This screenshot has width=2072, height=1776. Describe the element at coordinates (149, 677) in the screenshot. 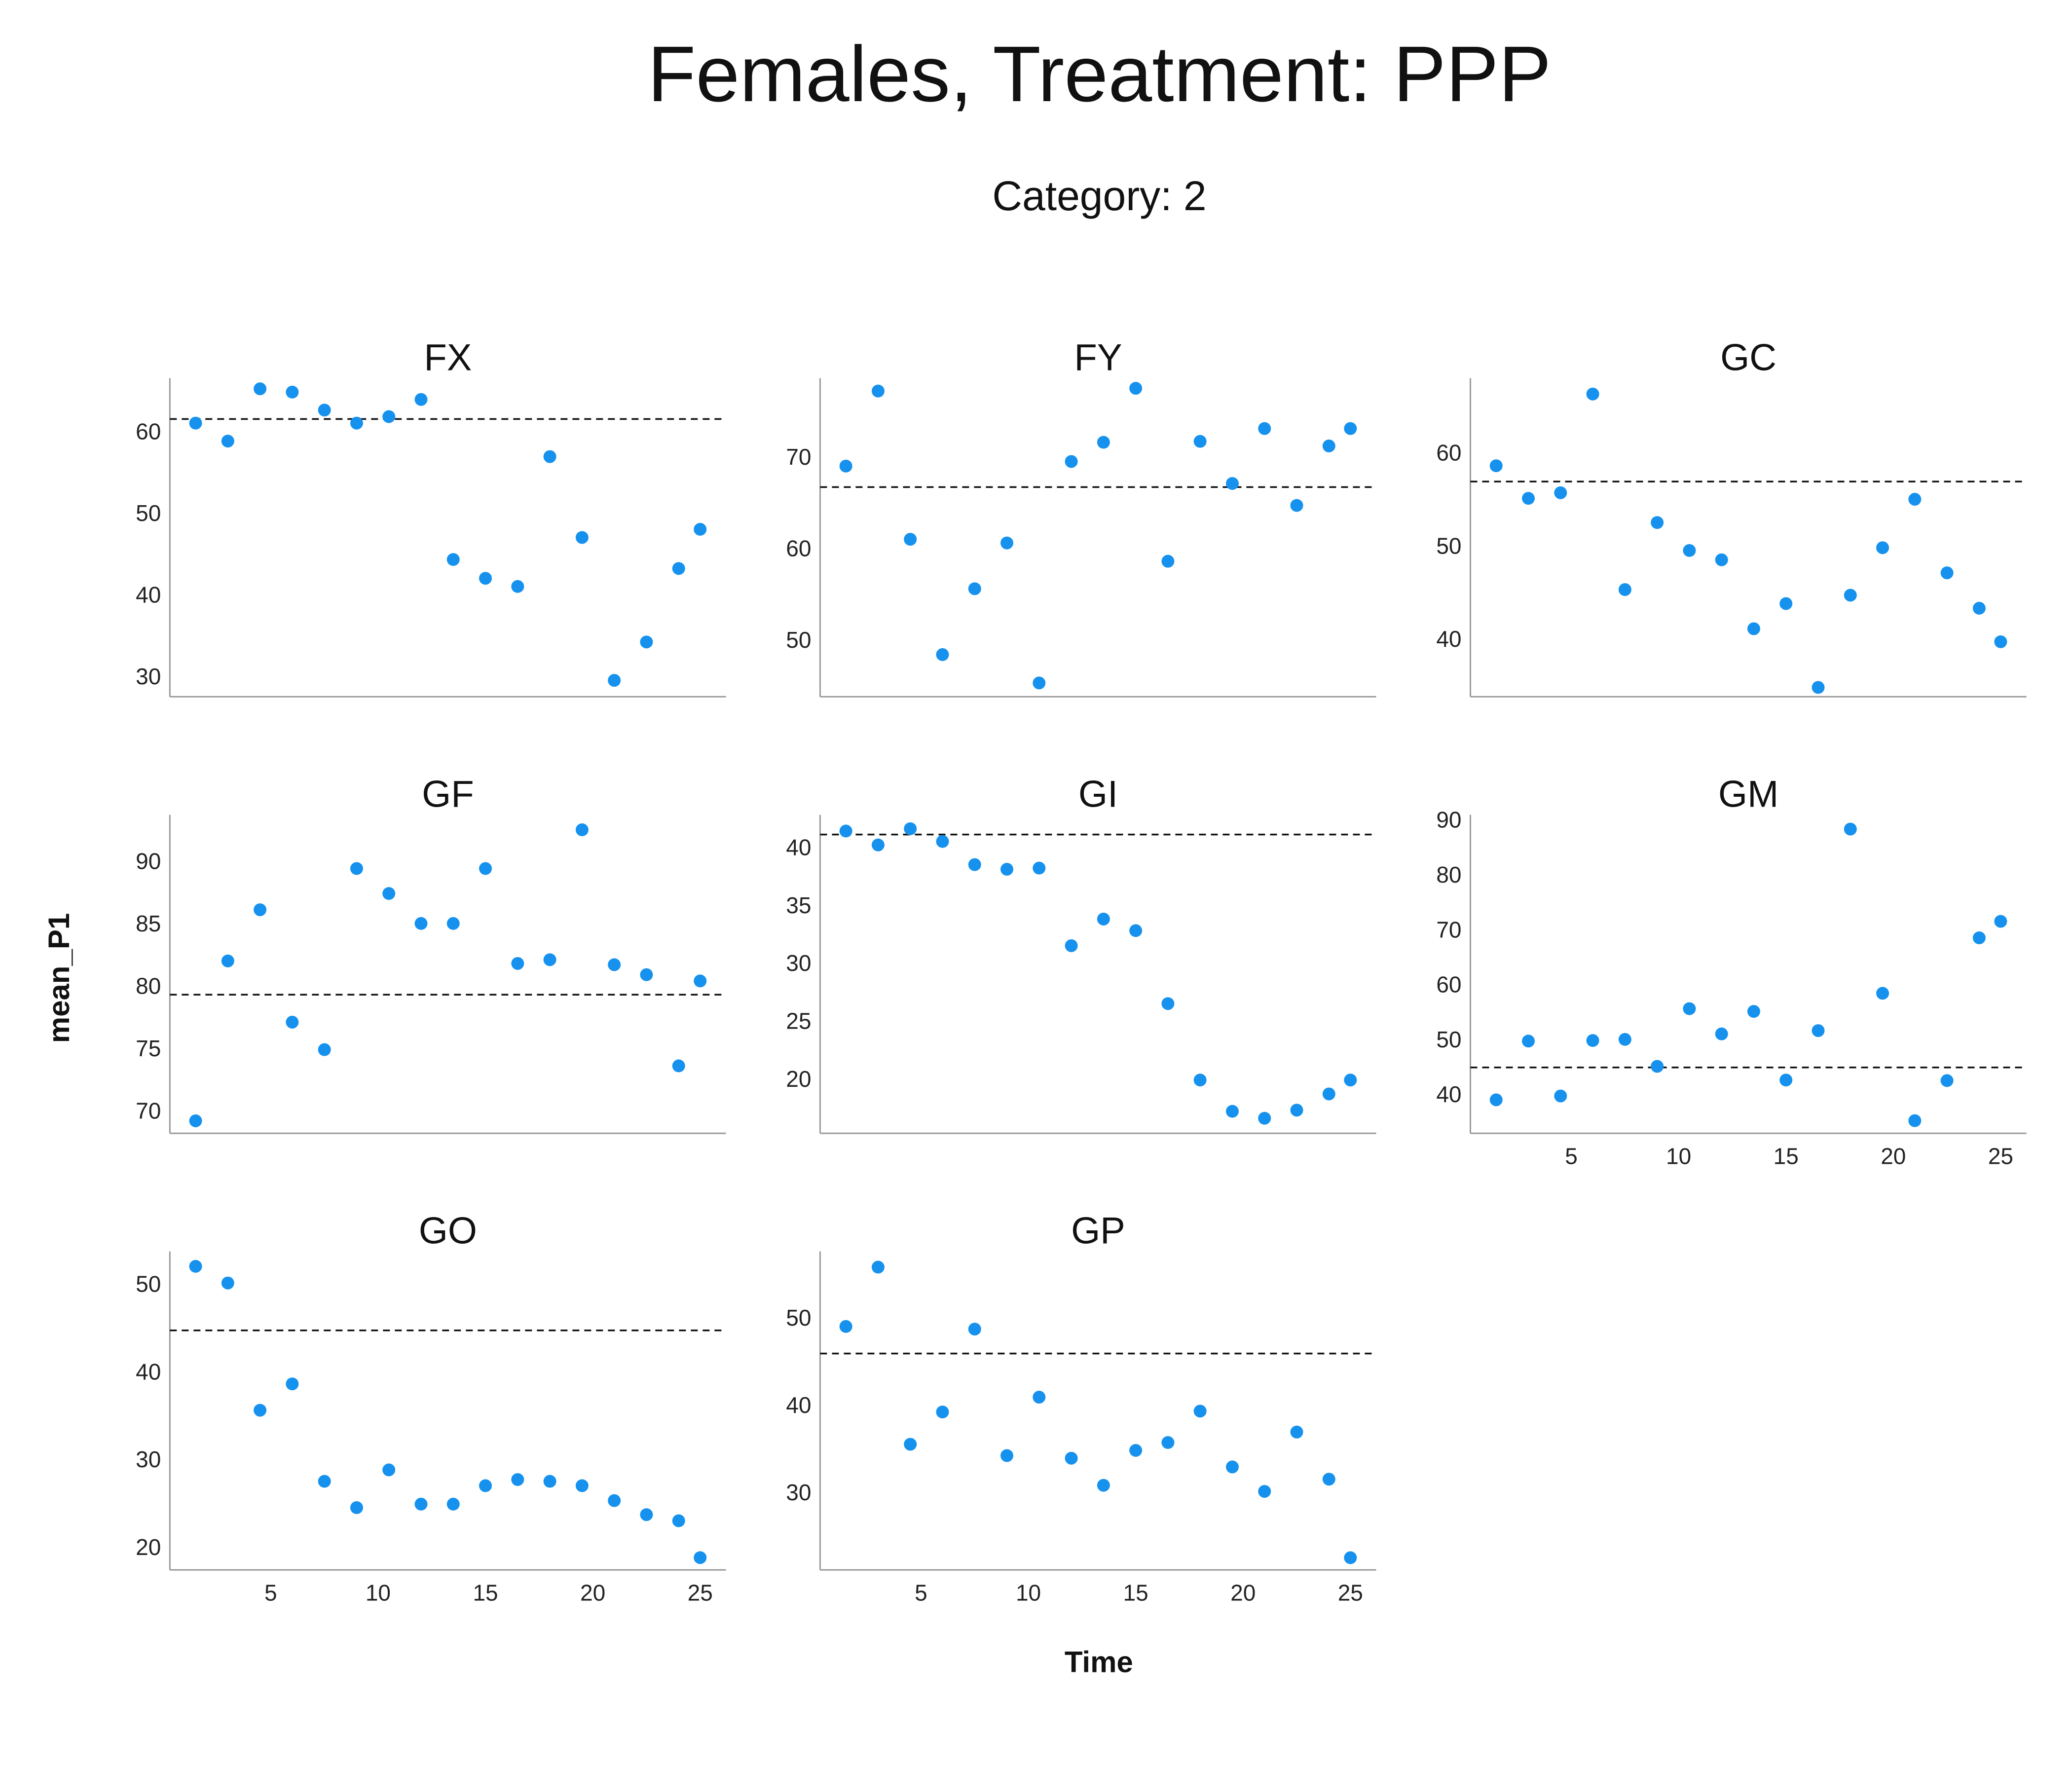

I see `y-tick-label: 30` at that location.